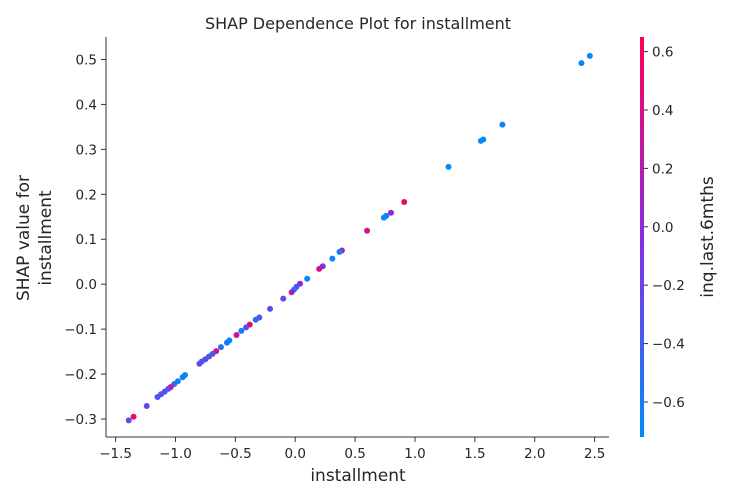 The height and width of the screenshot is (504, 750). I want to click on y-tick-label: −0.3, so click(80, 420).